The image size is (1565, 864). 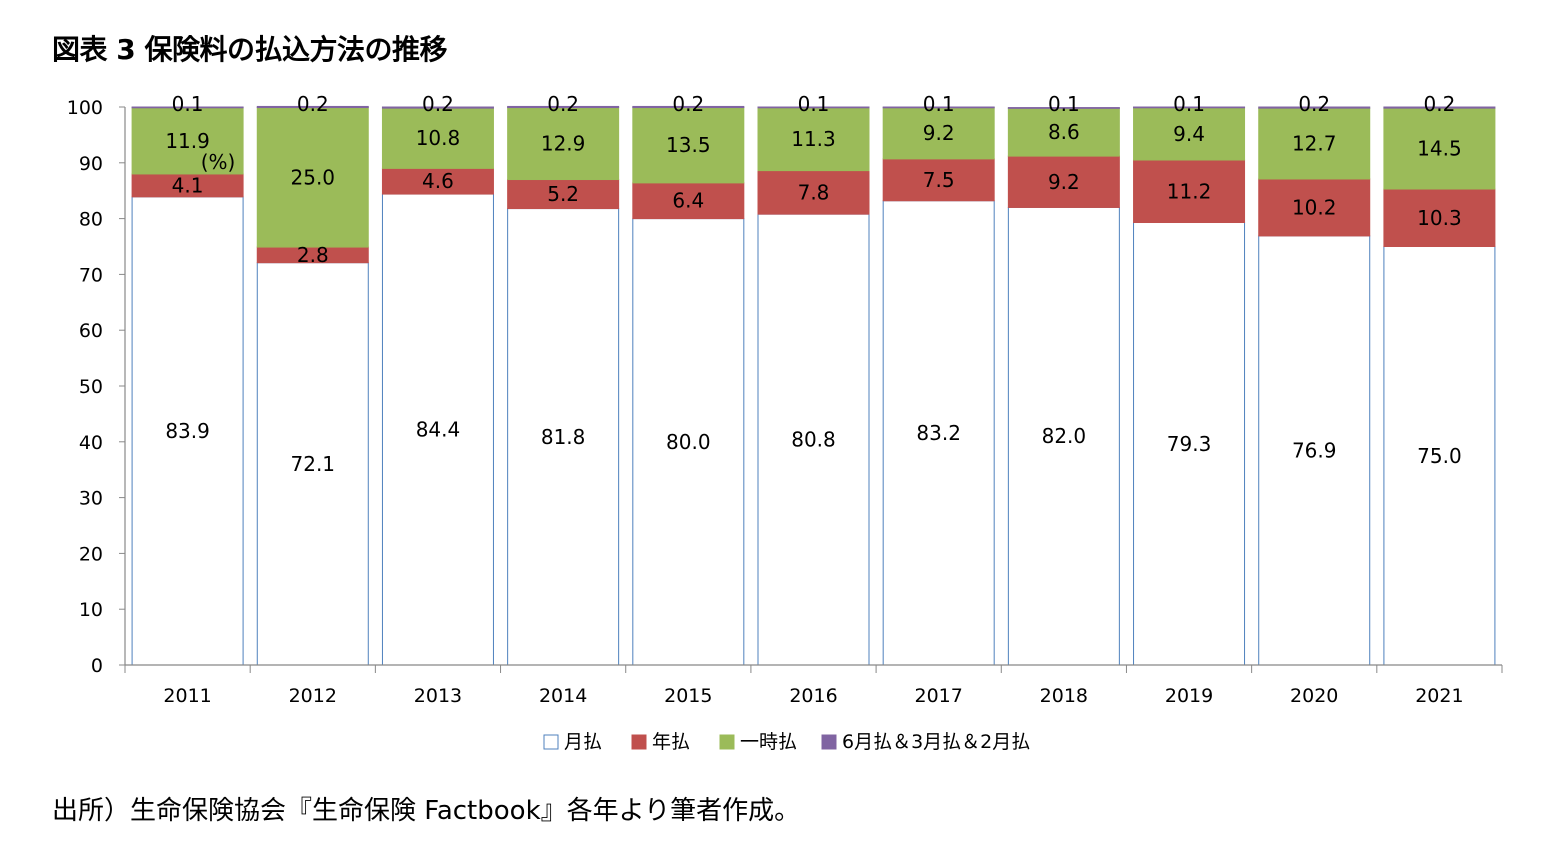 I want to click on x-tick-label: 2016, so click(x=813, y=696).